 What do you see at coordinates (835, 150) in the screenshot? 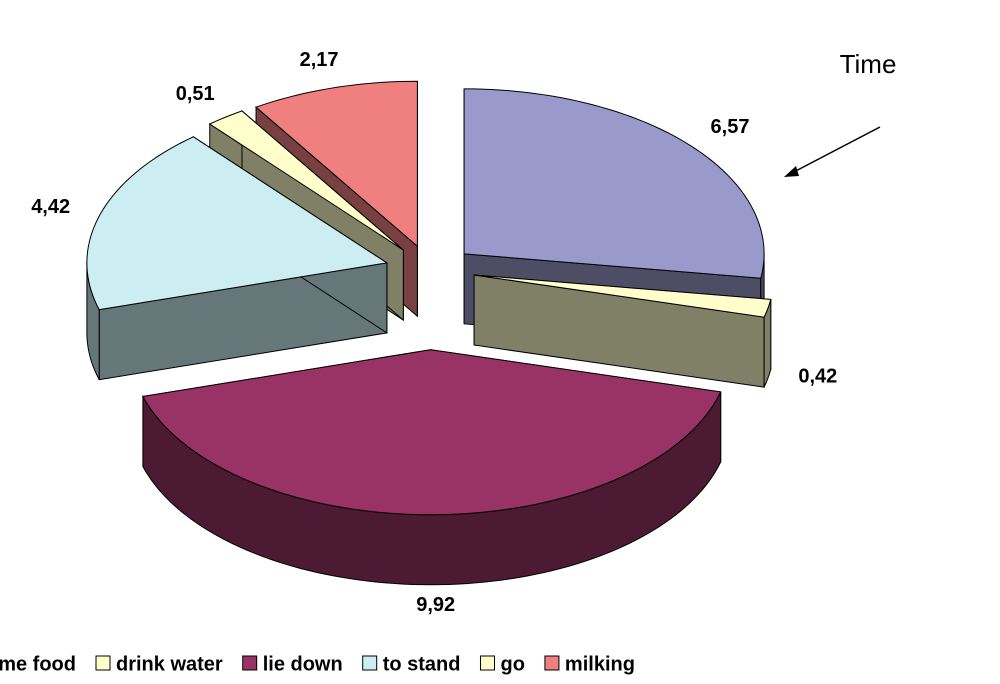
I see `annotation-arrow` at bounding box center [835, 150].